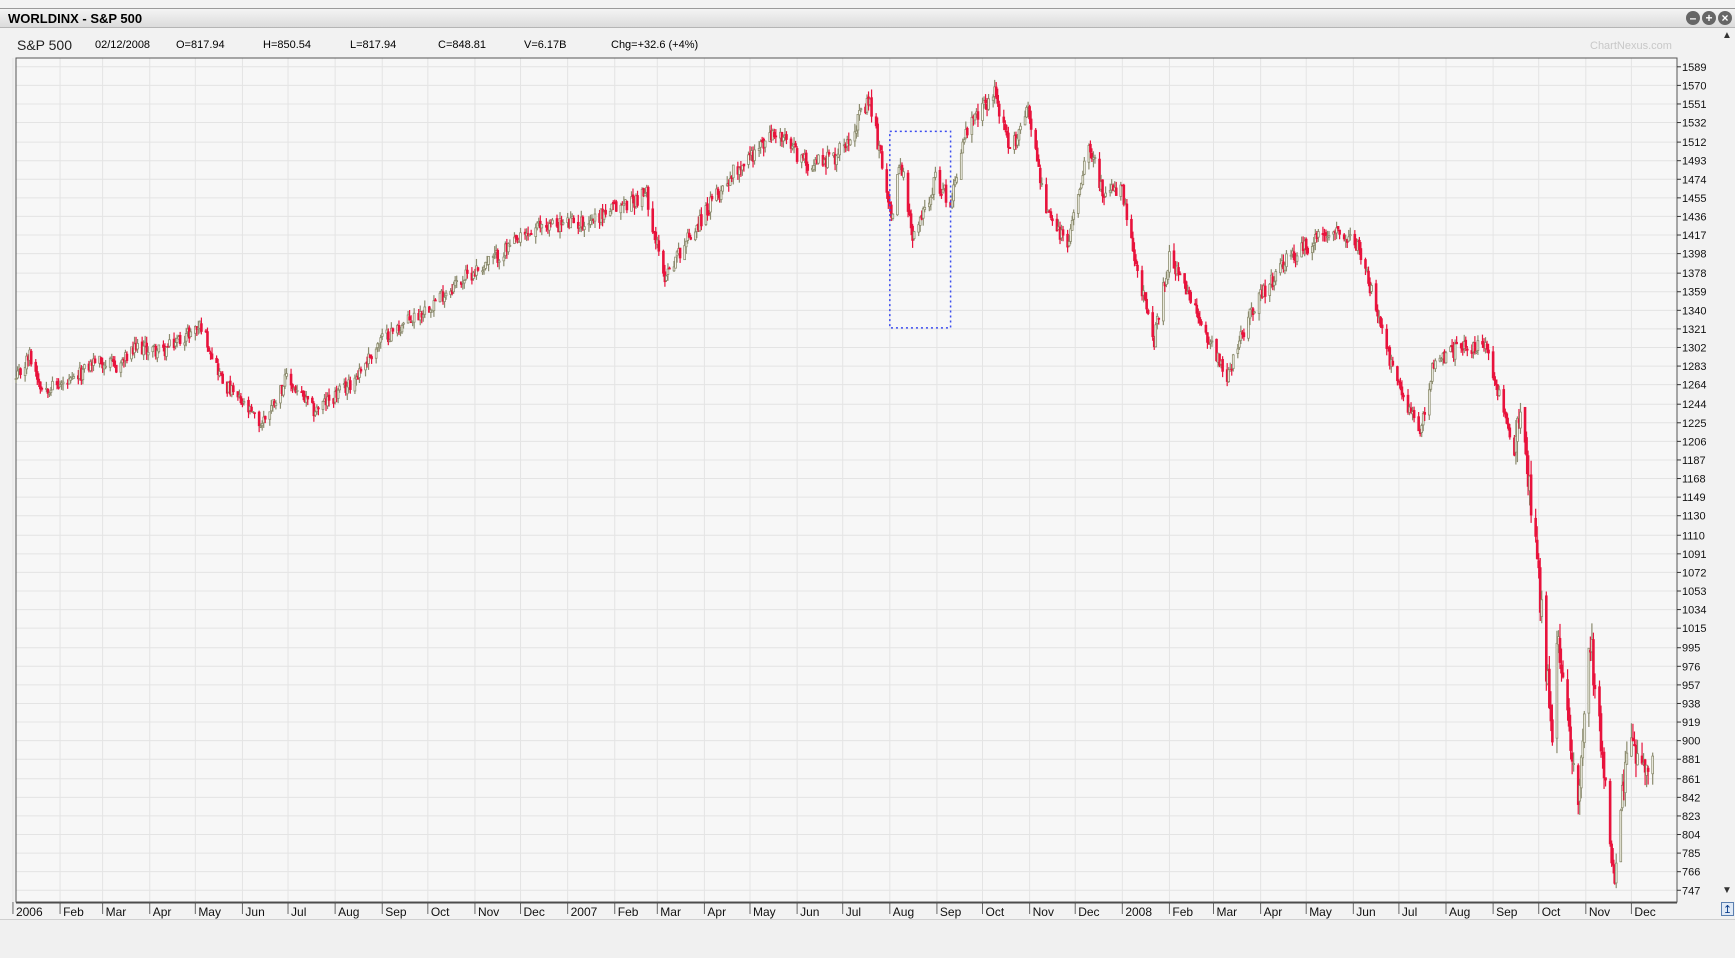  Describe the element at coordinates (1691, 667) in the screenshot. I see `y-tick-label: 976` at that location.